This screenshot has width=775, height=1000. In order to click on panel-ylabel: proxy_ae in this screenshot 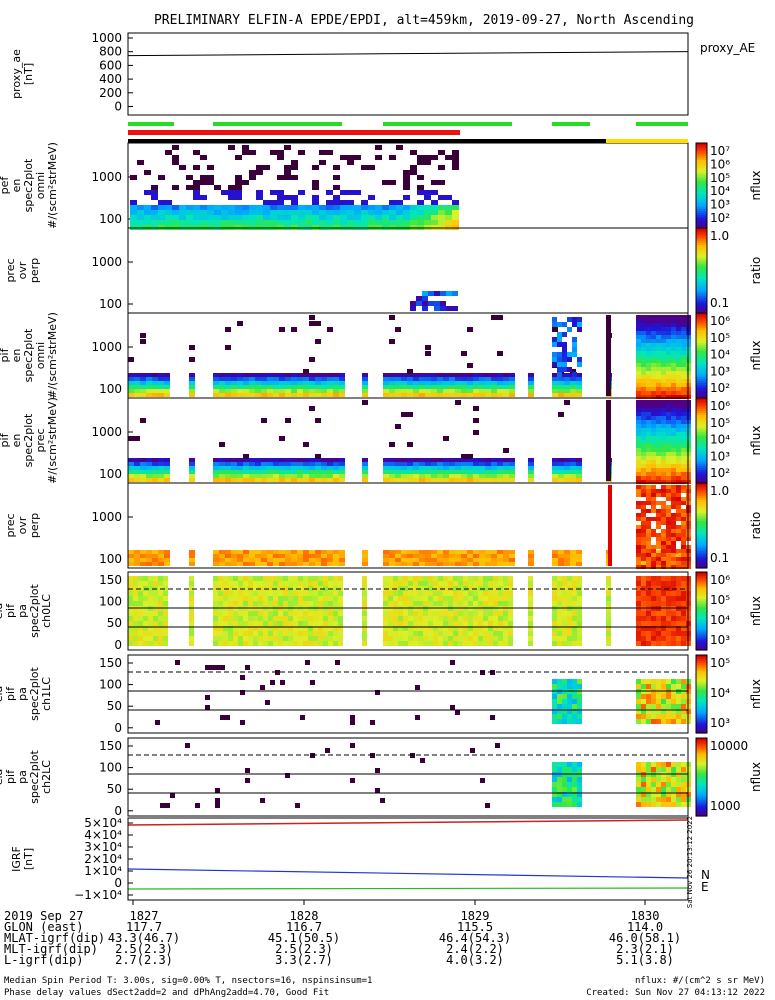, I will do `click(16, 74)`.